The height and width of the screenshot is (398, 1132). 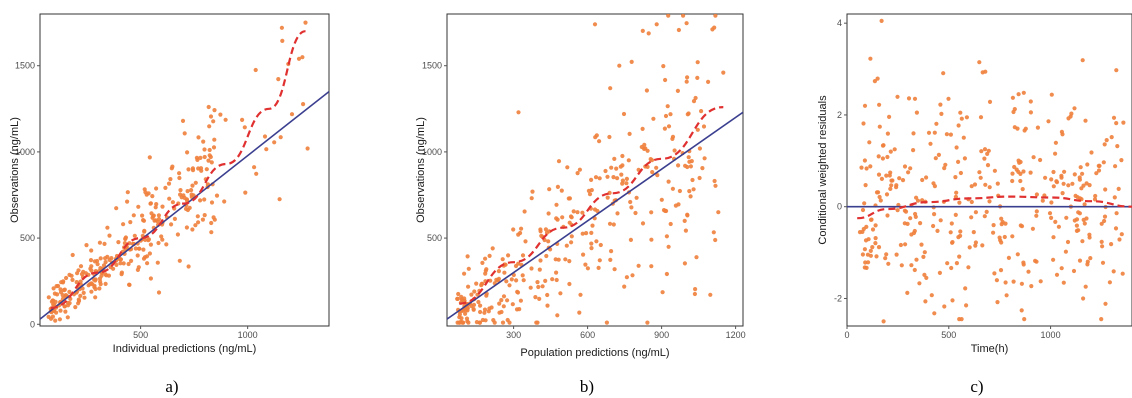 I want to click on y-tick-label: -2, so click(x=838, y=298).